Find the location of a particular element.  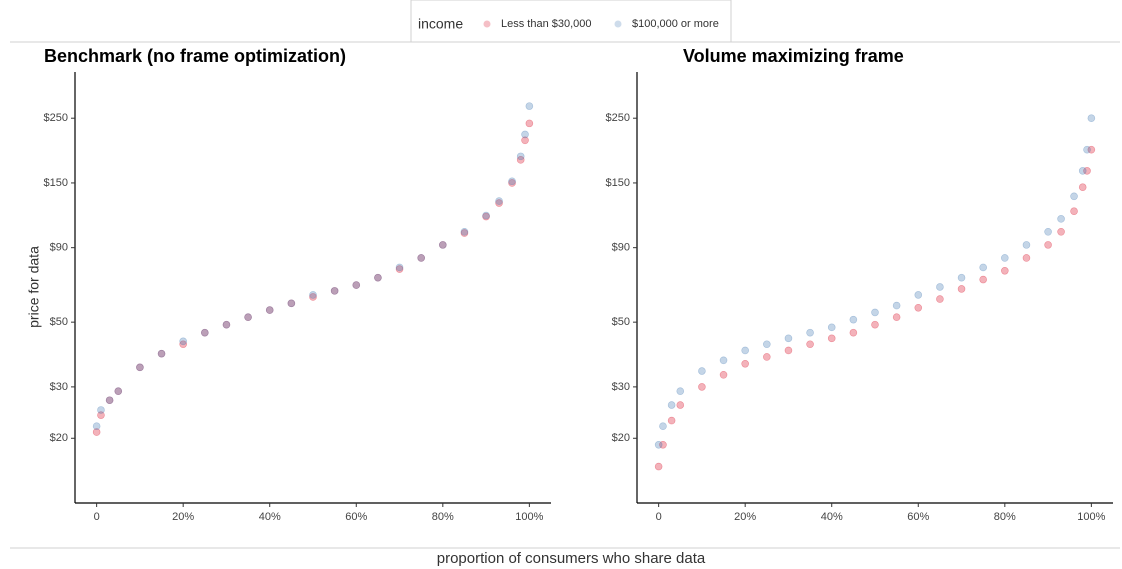

legend-box is located at coordinates (571, 21).